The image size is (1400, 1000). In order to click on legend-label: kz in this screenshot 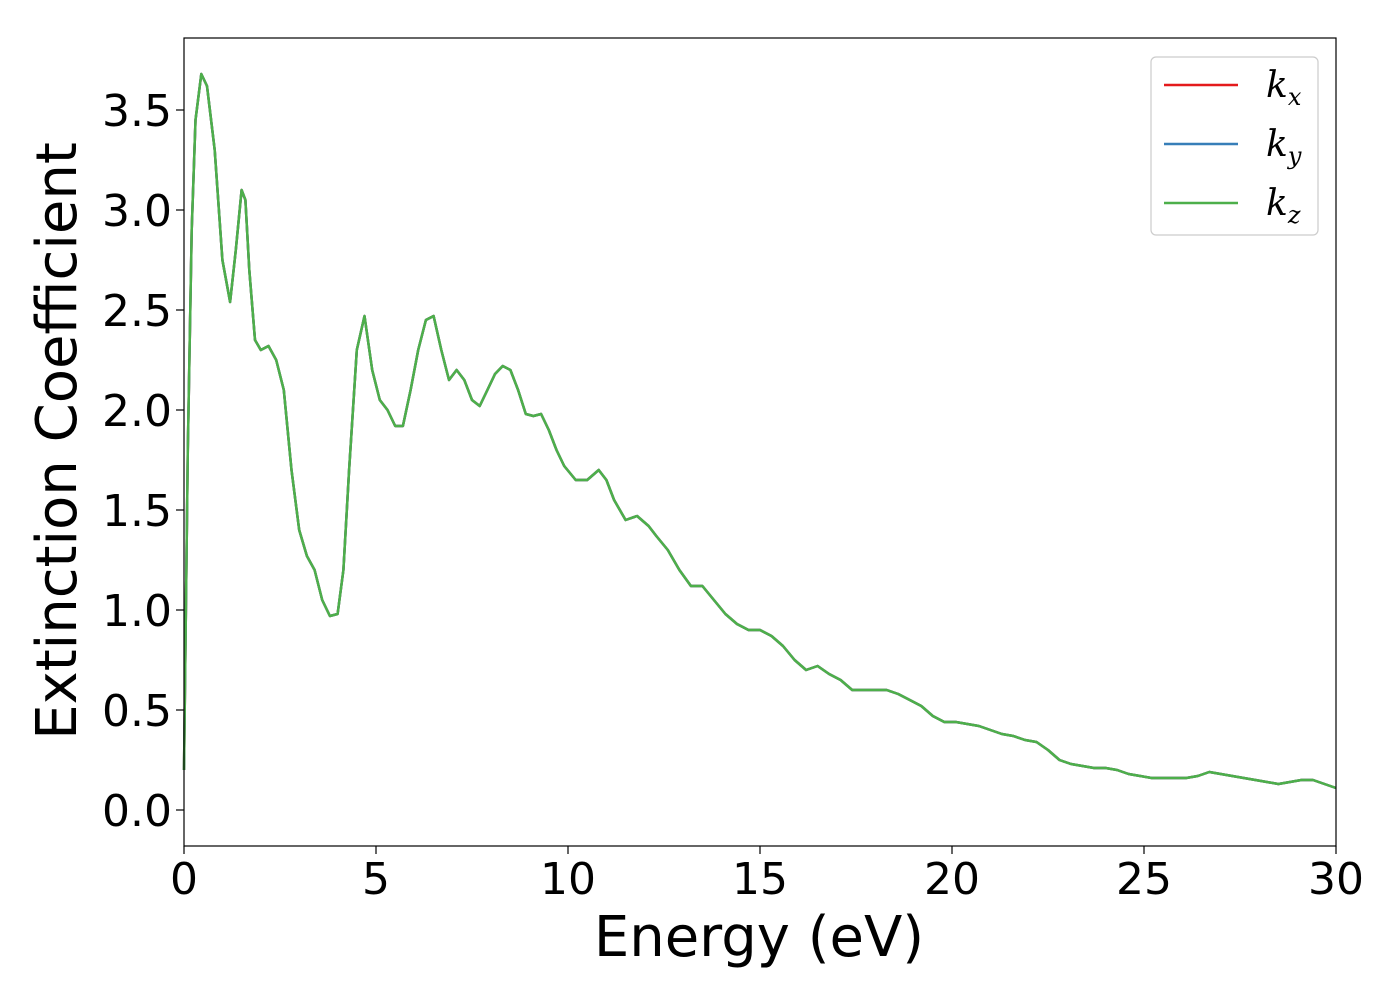, I will do `click(1283, 206)`.